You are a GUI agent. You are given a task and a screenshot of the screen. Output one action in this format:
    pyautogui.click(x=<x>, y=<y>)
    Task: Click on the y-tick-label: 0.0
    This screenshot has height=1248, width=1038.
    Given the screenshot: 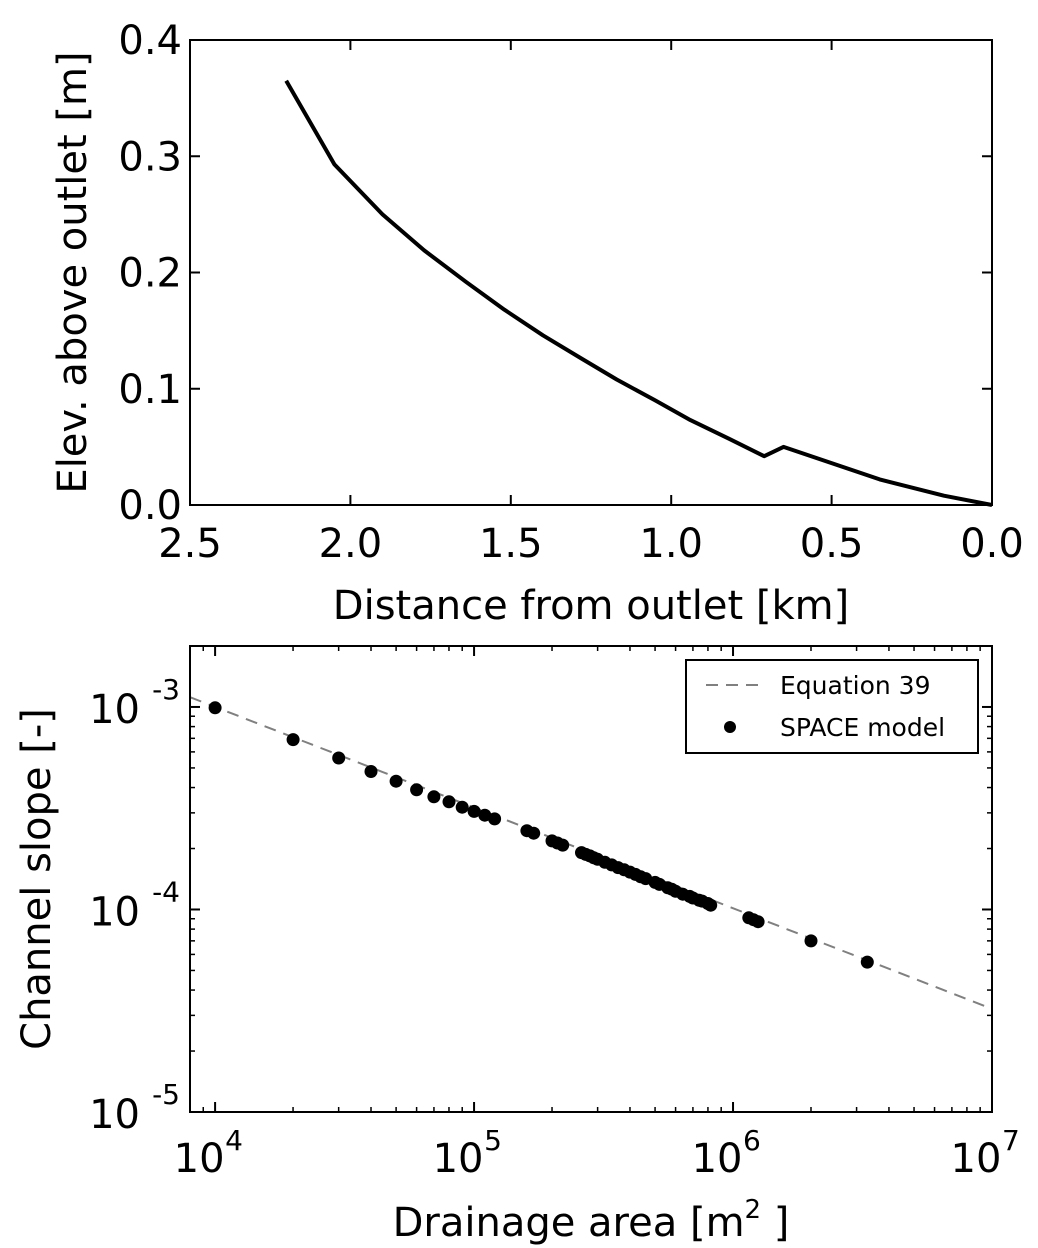 What is the action you would take?
    pyautogui.click(x=150, y=506)
    